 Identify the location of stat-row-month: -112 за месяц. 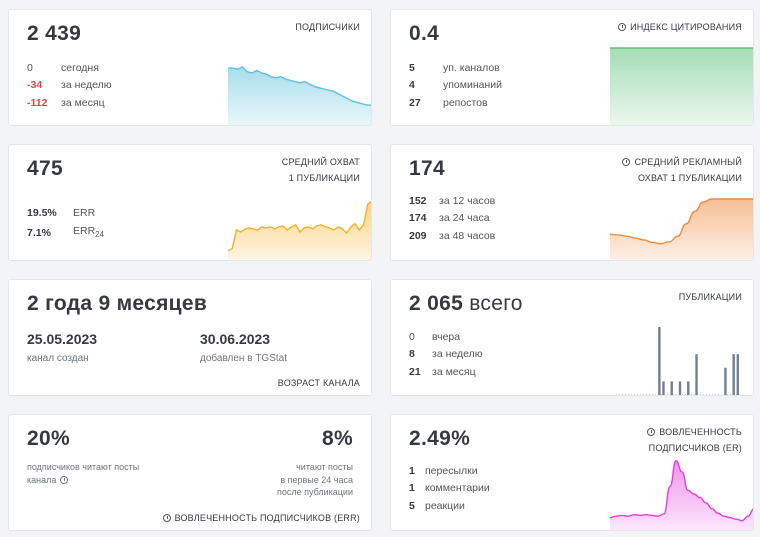
(69, 103).